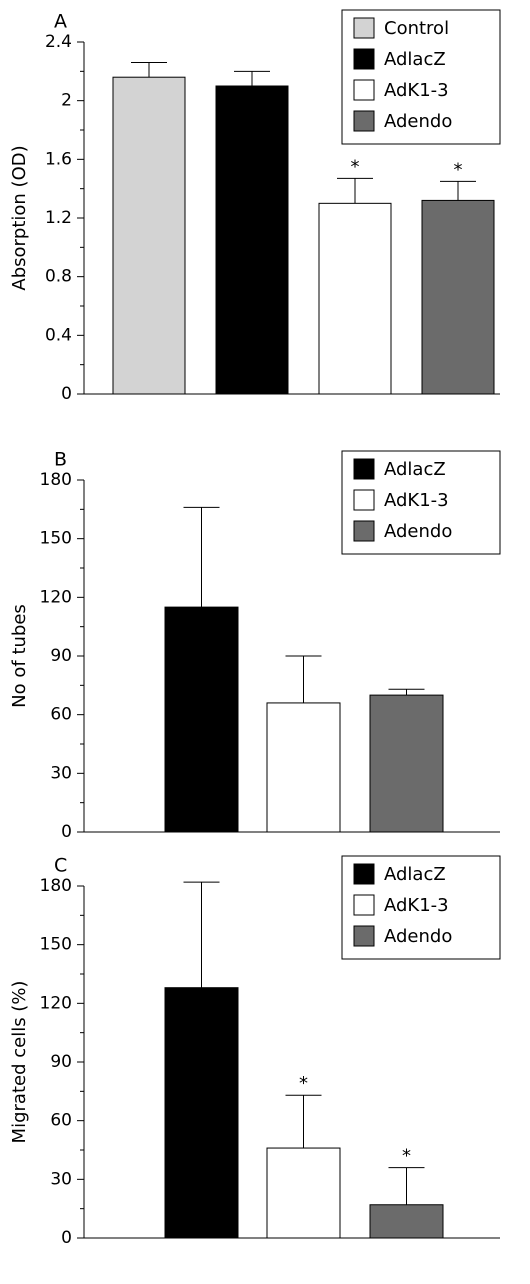 This screenshot has height=1284, width=530. I want to click on y-tick-label: 1.2, so click(58, 218).